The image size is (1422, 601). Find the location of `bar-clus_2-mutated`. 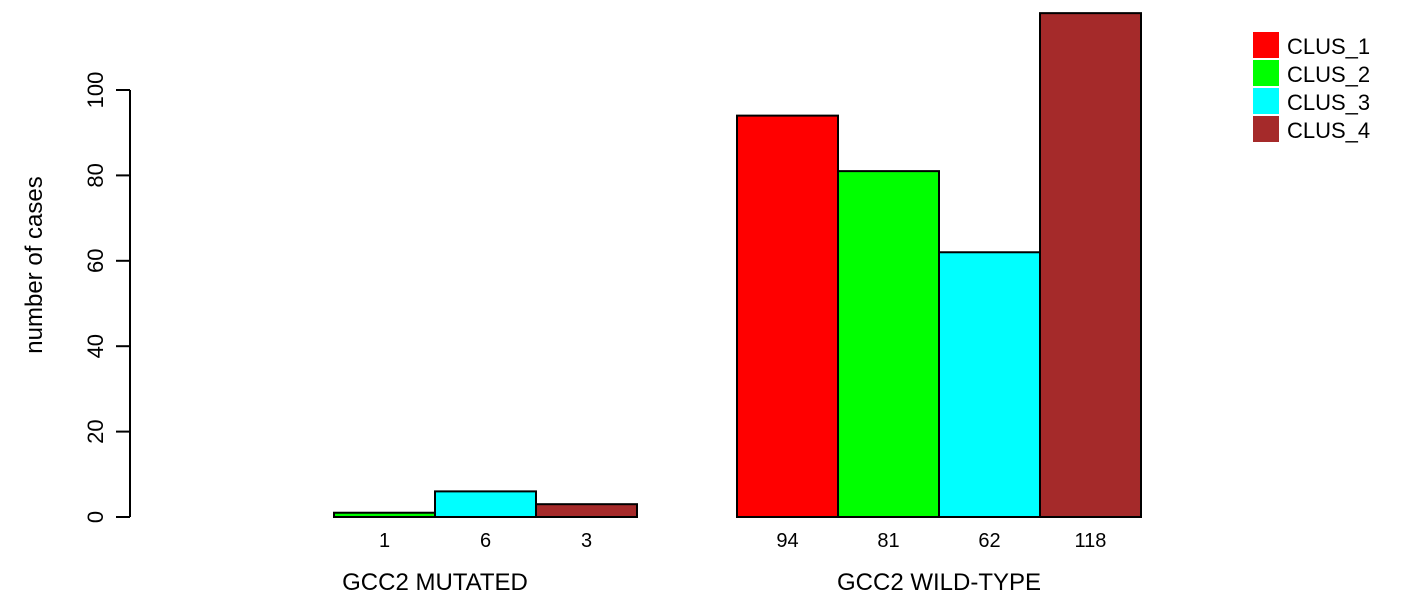

bar-clus_2-mutated is located at coordinates (384, 514).